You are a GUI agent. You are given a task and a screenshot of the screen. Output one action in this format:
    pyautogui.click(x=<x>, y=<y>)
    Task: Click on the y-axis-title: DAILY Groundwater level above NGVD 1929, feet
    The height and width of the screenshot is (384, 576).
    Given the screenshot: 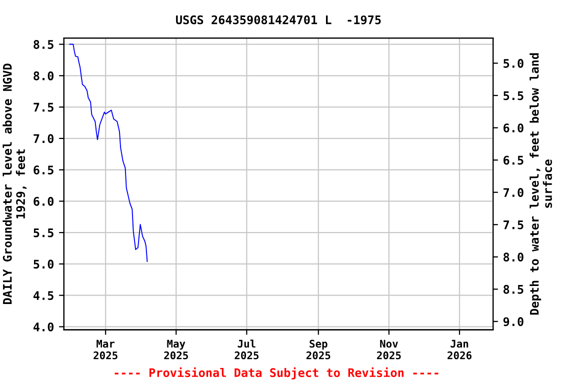 What is the action you would take?
    pyautogui.click(x=14, y=184)
    